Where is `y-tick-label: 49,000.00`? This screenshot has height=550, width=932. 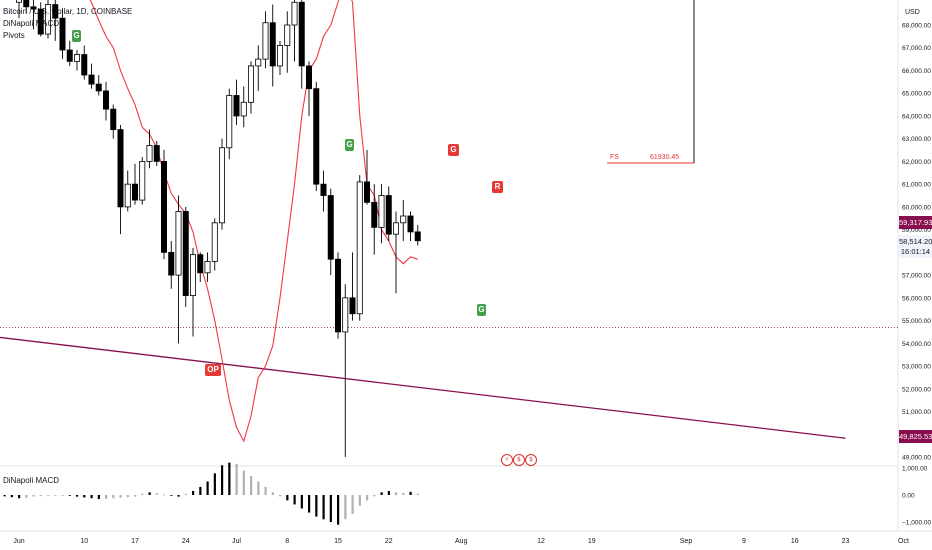
y-tick-label: 49,000.00 is located at coordinates (916, 458).